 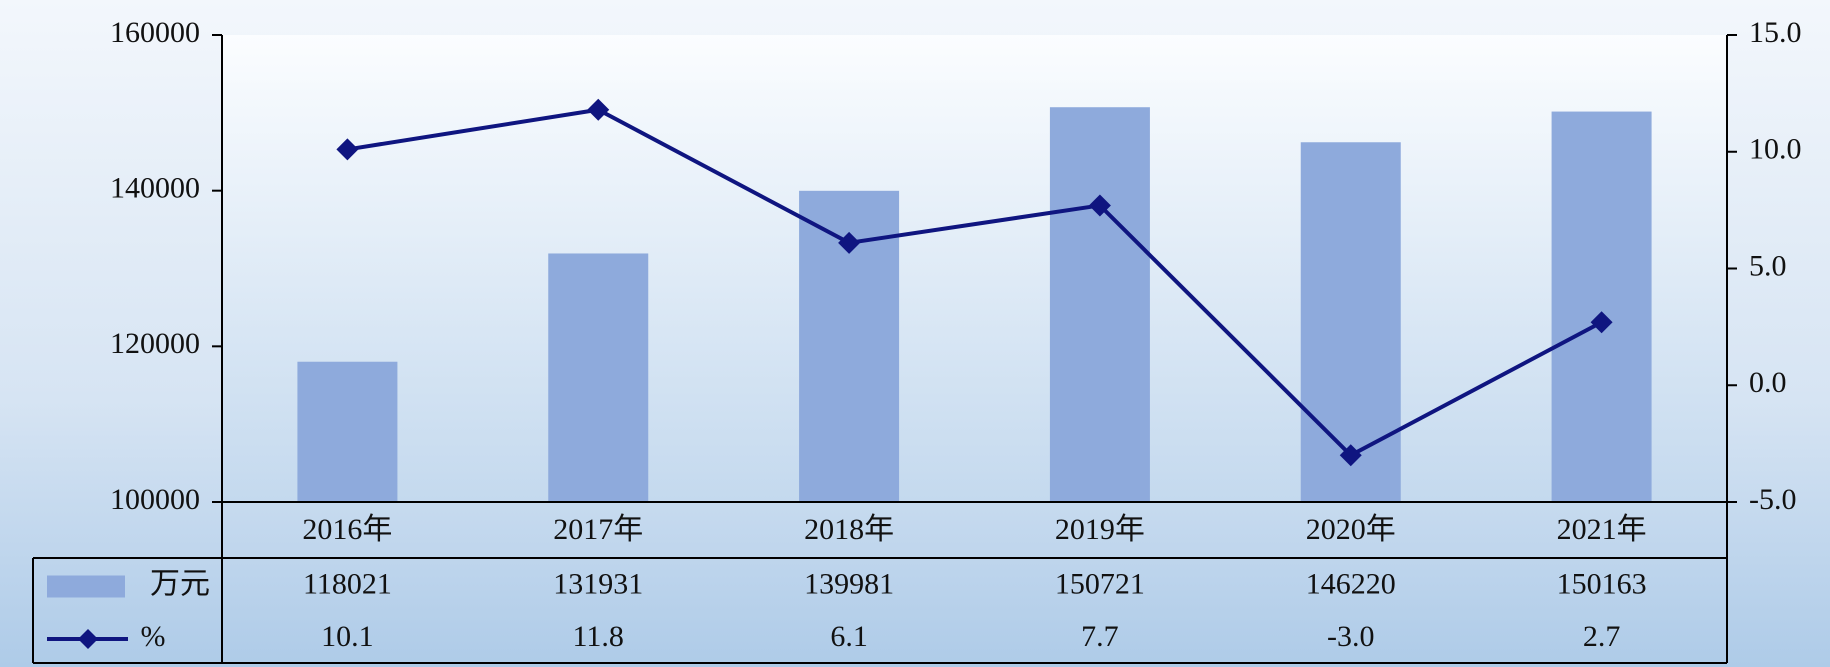 I want to click on x-tick-label: 2018年, so click(x=849, y=529).